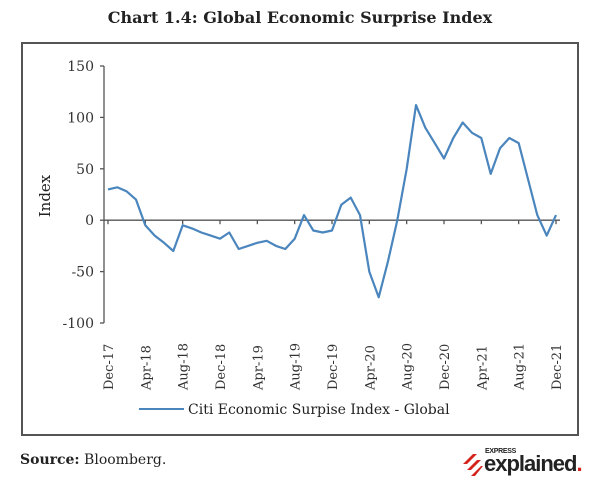 Image resolution: width=600 pixels, height=485 pixels. What do you see at coordinates (45, 195) in the screenshot?
I see `y-axis-label: Index` at bounding box center [45, 195].